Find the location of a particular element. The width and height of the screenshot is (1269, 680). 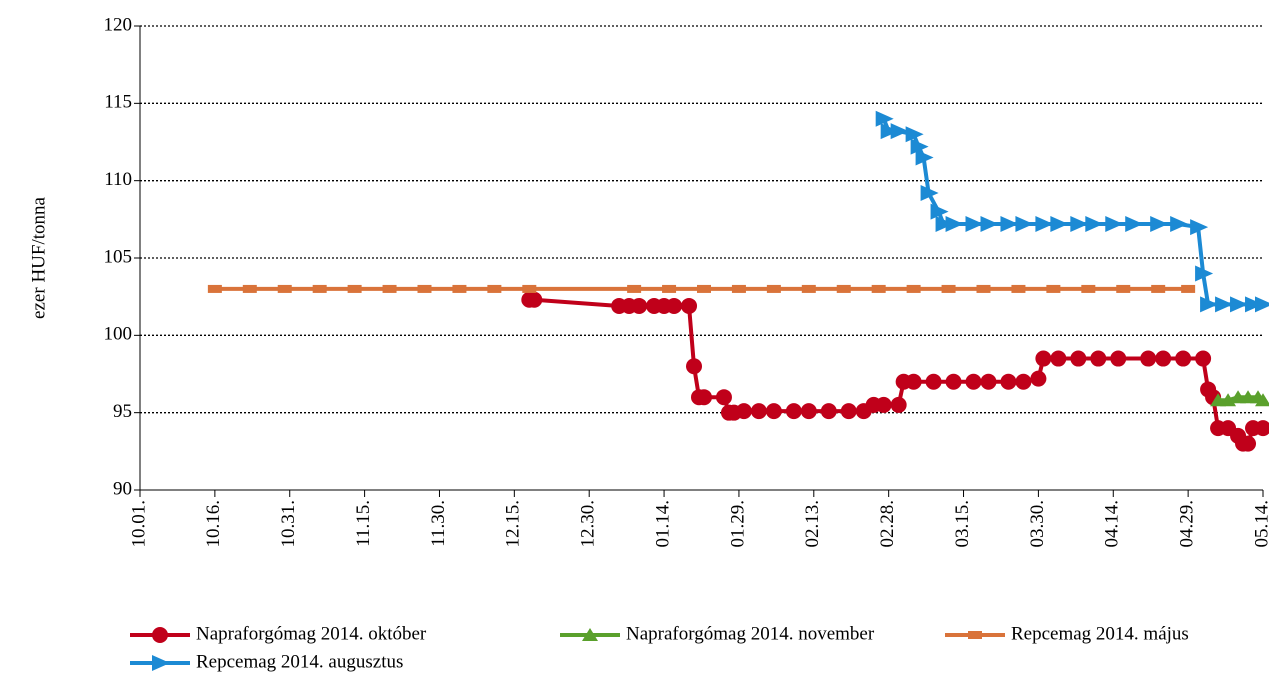

y-tick-label: 90 is located at coordinates (122, 488).